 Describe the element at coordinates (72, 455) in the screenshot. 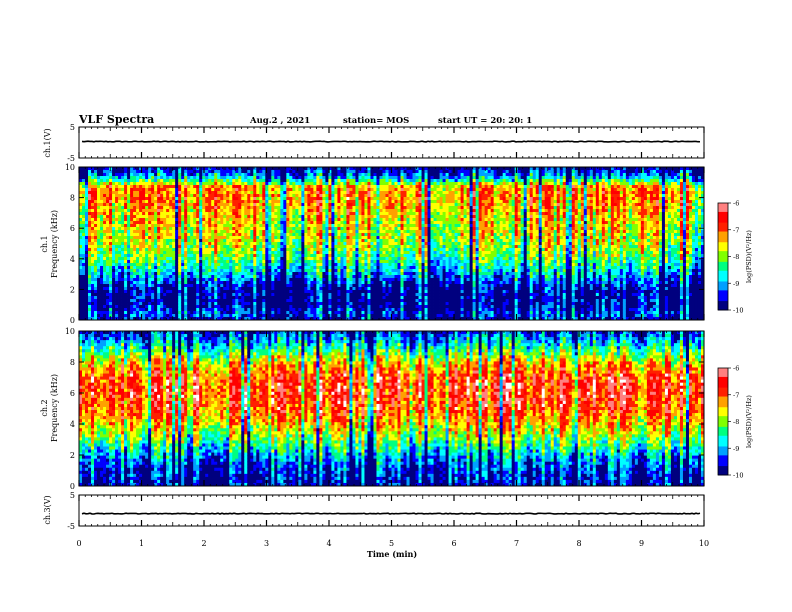

I see `ch2-ytick-label: 2` at that location.